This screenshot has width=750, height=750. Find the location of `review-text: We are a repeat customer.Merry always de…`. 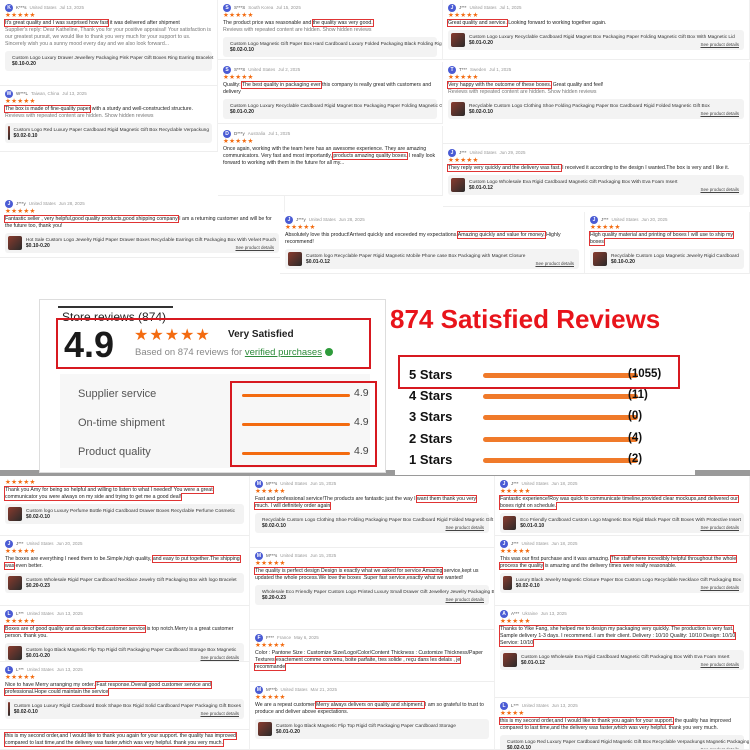

review-text: We are a repeat customer.Merry always de… is located at coordinates (372, 708).